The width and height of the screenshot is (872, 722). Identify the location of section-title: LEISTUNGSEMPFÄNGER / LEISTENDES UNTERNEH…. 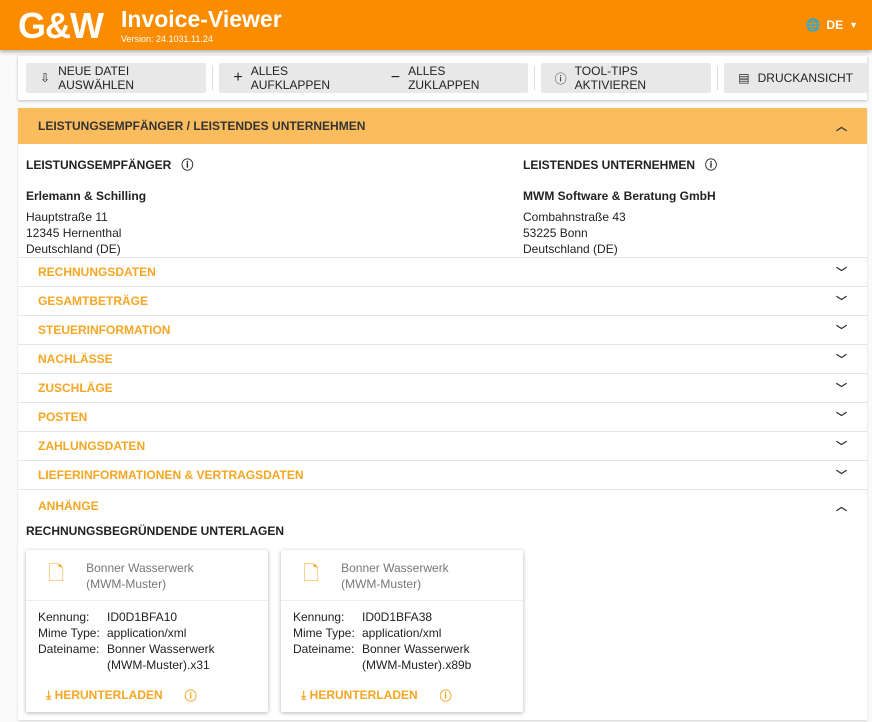
(202, 126).